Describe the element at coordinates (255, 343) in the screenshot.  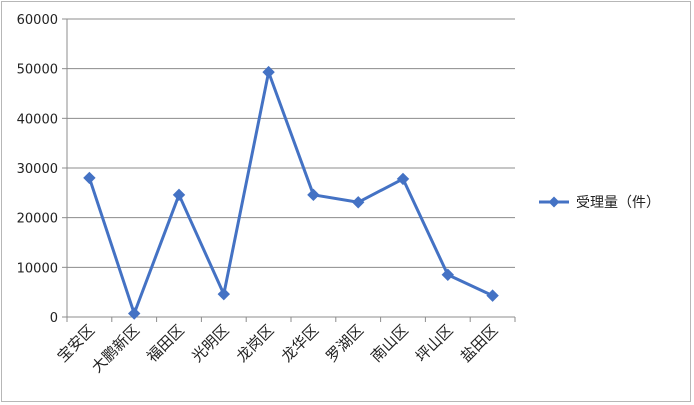
I see `x-category-label: 龙岗区` at that location.